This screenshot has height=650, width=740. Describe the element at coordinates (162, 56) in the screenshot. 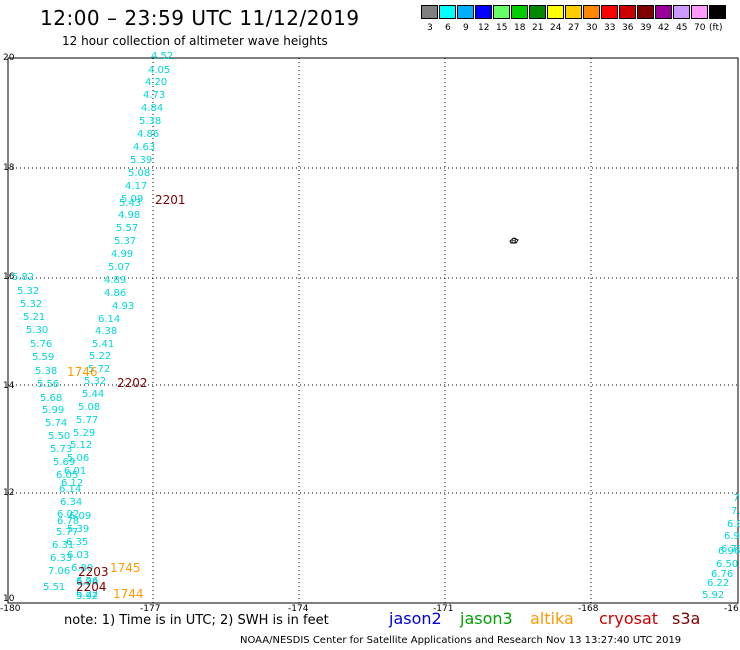

I see `wave-height-value: 4.52` at that location.